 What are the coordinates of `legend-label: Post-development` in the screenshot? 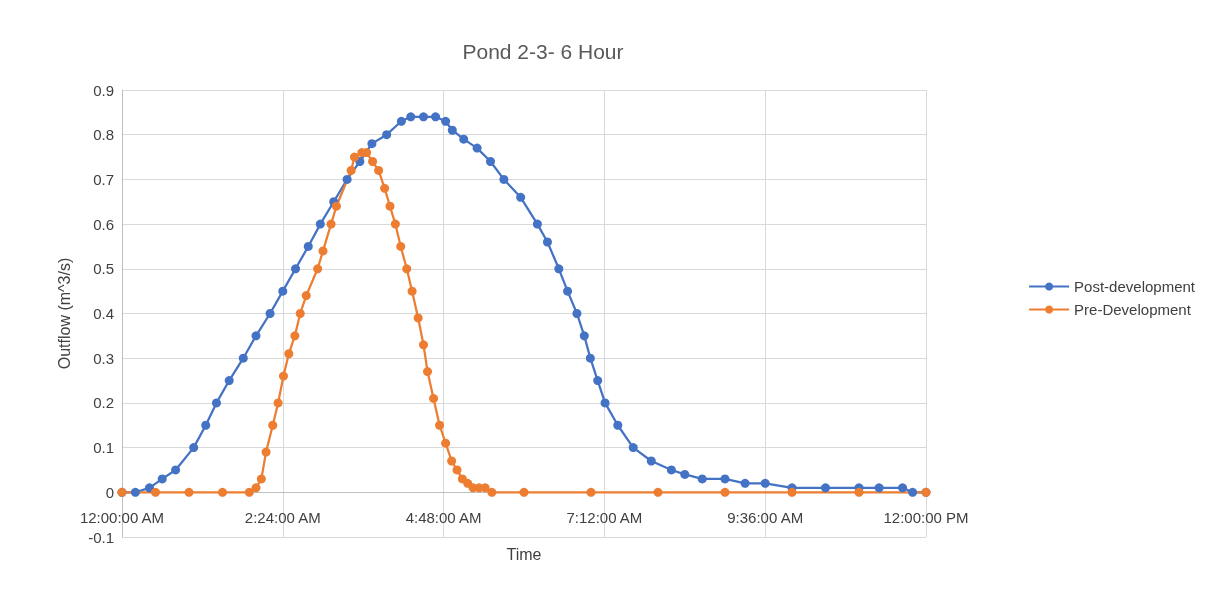 It's located at (1135, 286).